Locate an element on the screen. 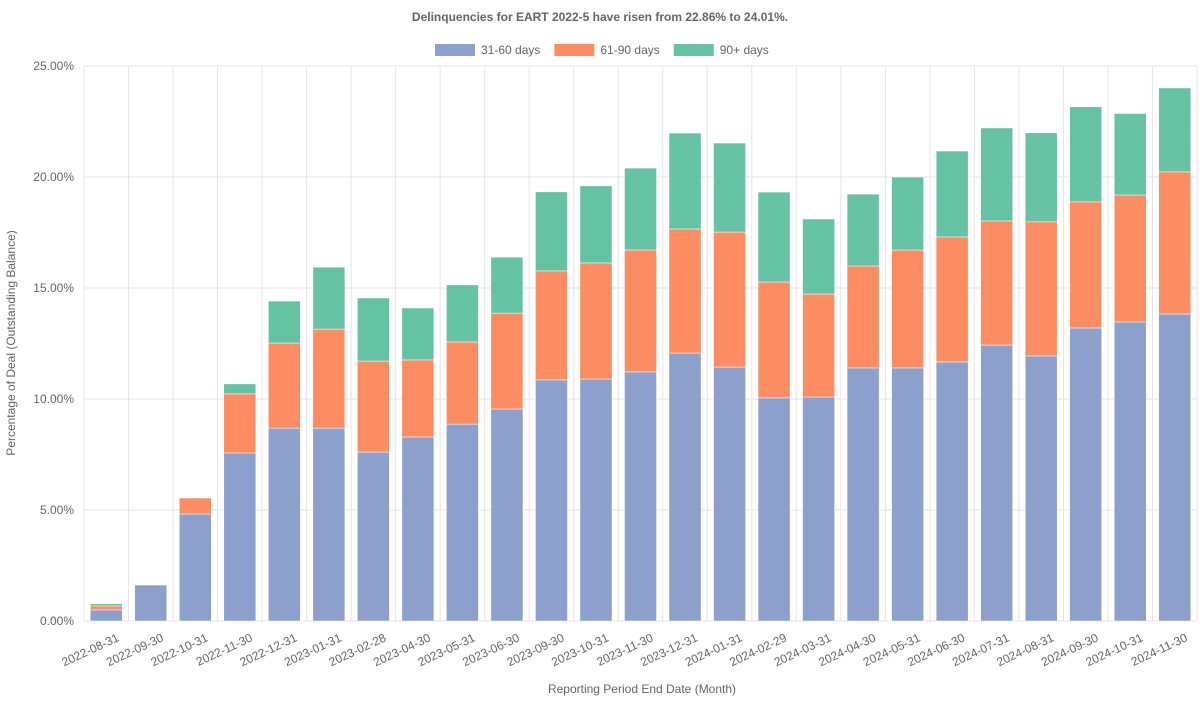 This screenshot has height=705, width=1200. y-tick-label: 0.00% is located at coordinates (57, 621).